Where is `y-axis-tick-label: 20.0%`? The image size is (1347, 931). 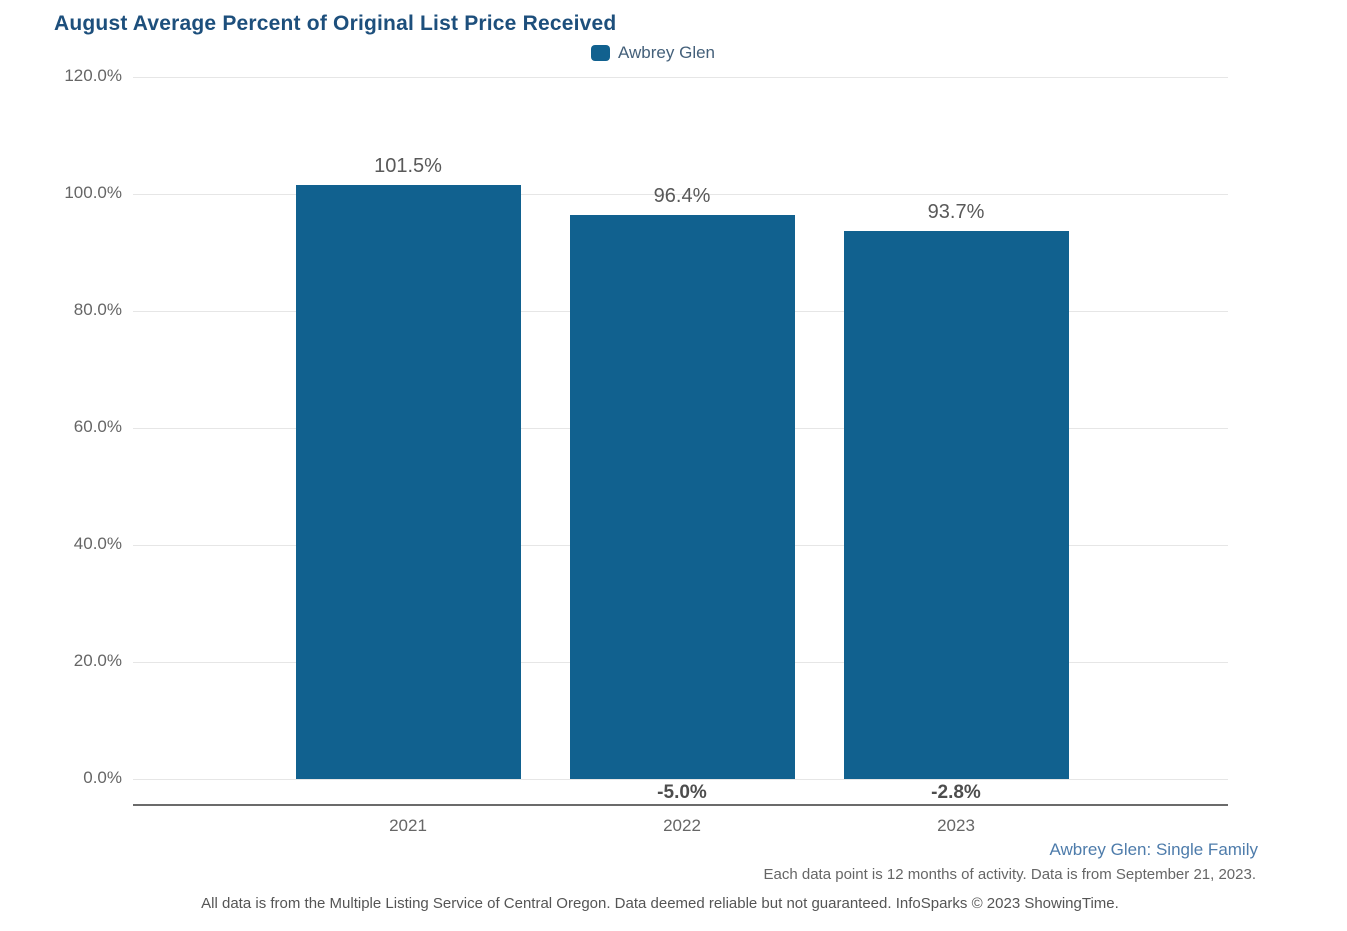 y-axis-tick-label: 20.0% is located at coordinates (97, 660).